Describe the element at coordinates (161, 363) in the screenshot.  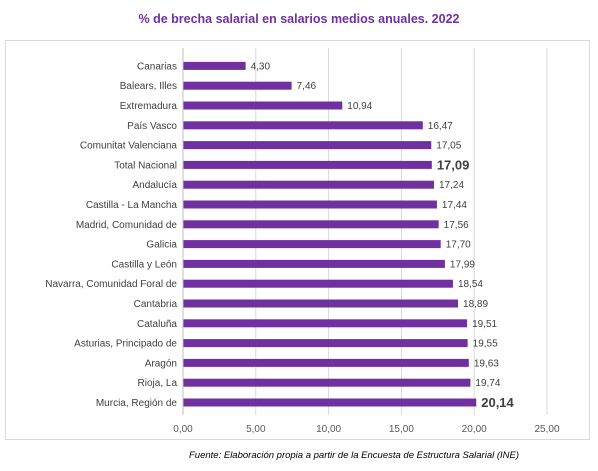
I see `category-label: Aragón` at that location.